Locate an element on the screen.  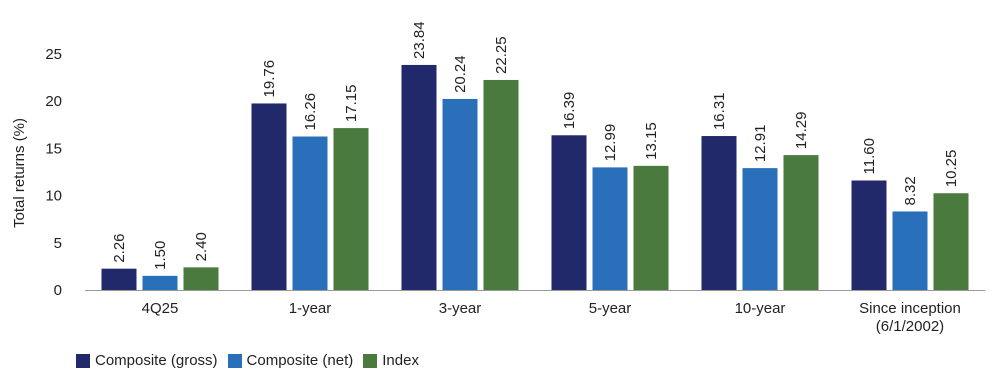
legend-swatch-index is located at coordinates (370, 360).